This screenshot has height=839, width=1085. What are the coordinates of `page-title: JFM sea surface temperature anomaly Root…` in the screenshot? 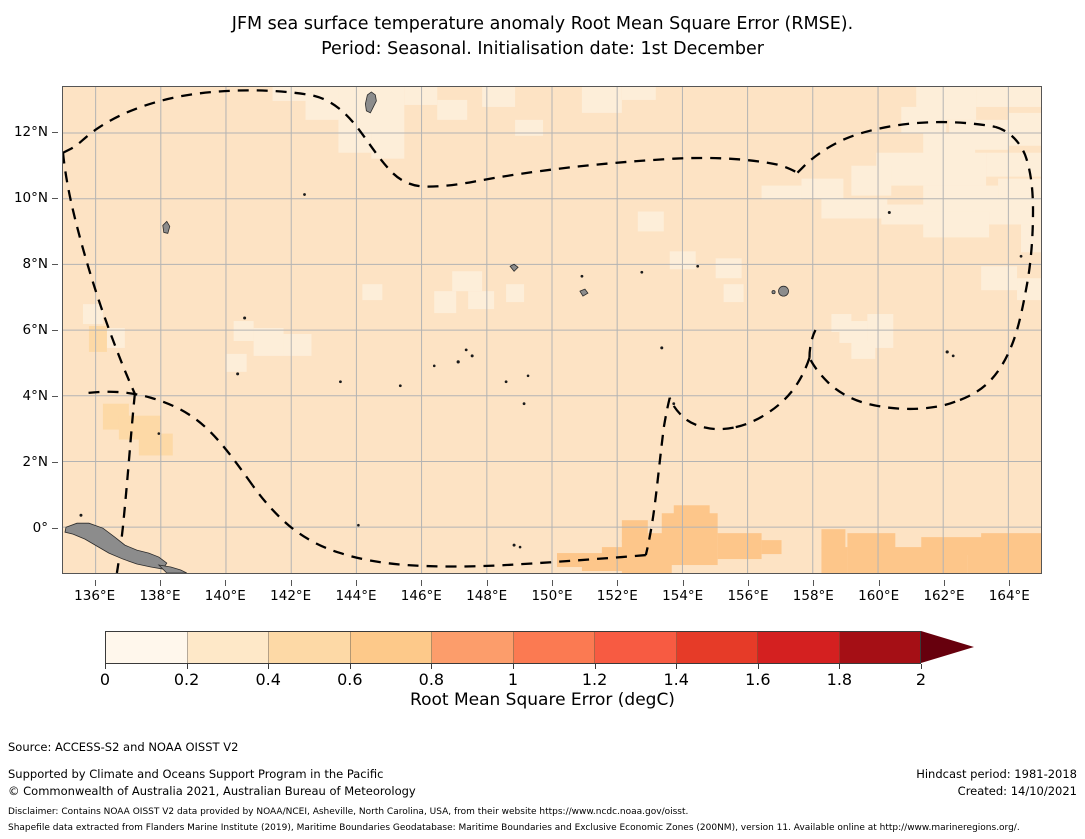 It's located at (542, 37).